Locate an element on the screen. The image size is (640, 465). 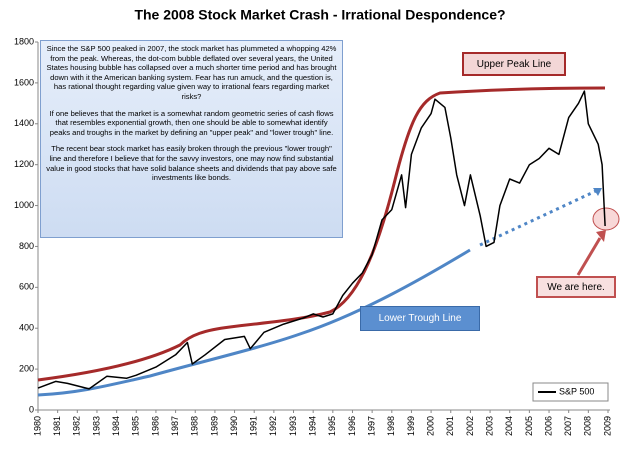
x-tick-label: 1990 is located at coordinates (234, 426).